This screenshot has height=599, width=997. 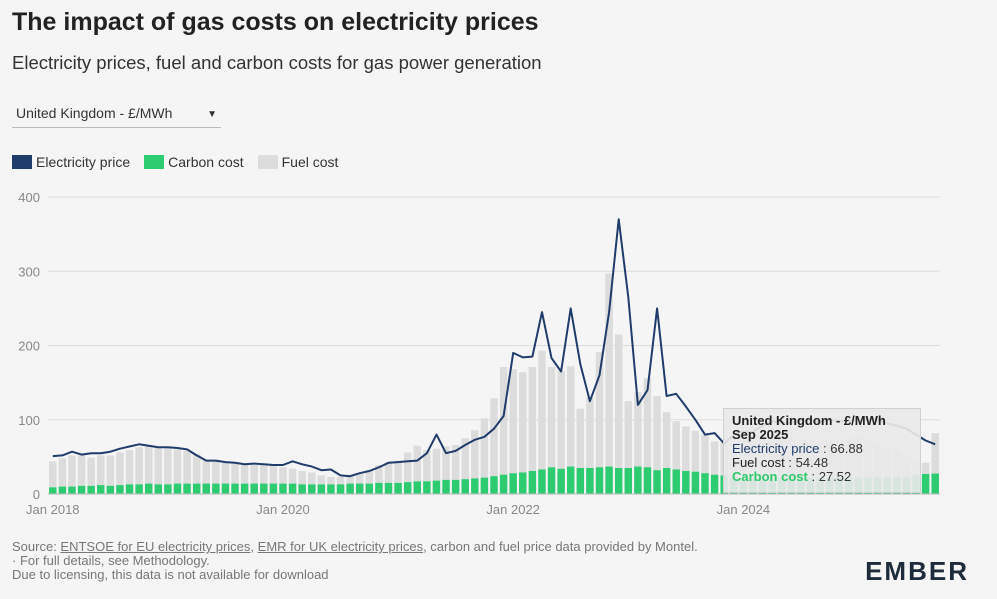 I want to click on y-tick-label: 400, so click(x=29, y=197).